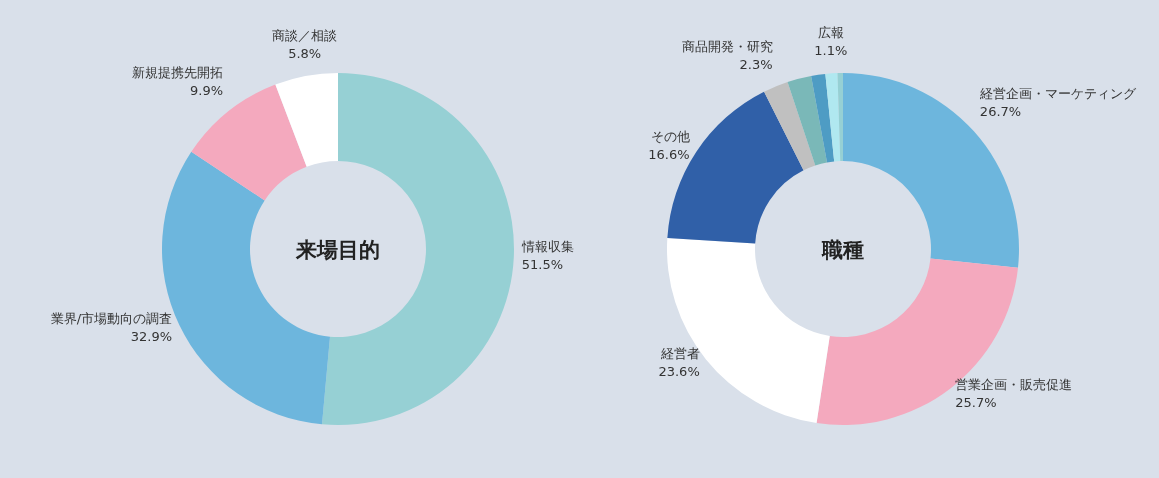 The height and width of the screenshot is (478, 1159). What do you see at coordinates (547, 247) in the screenshot?
I see `slice-label: 情報収集` at bounding box center [547, 247].